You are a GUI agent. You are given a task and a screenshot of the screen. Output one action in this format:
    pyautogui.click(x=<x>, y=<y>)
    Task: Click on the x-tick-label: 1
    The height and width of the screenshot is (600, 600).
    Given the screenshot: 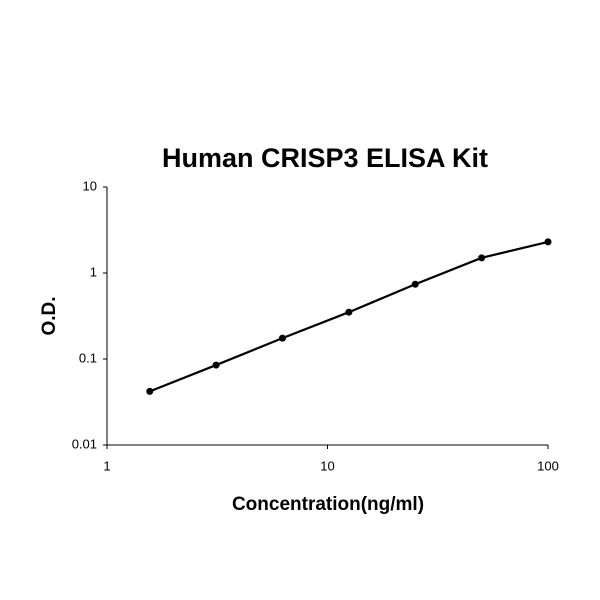 What is the action you would take?
    pyautogui.click(x=106, y=465)
    